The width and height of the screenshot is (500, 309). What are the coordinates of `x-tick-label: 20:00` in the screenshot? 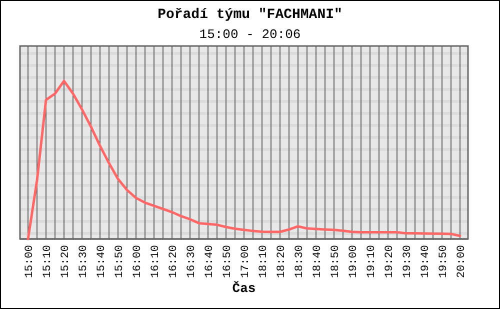 It's located at (462, 261).